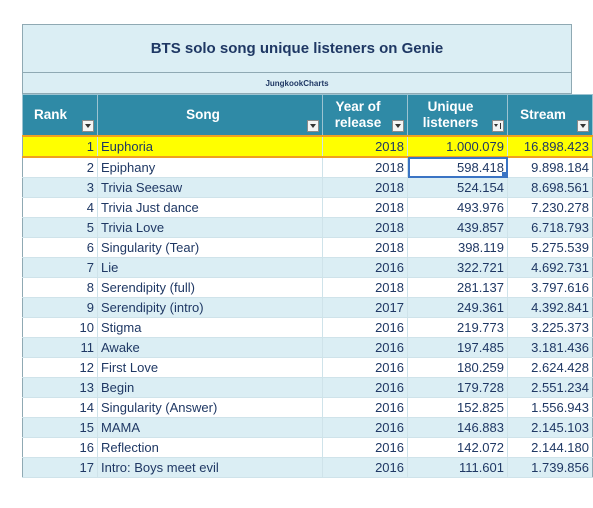 The image size is (593, 508). I want to click on unique-listeners-cell: 281.137, so click(457, 287).